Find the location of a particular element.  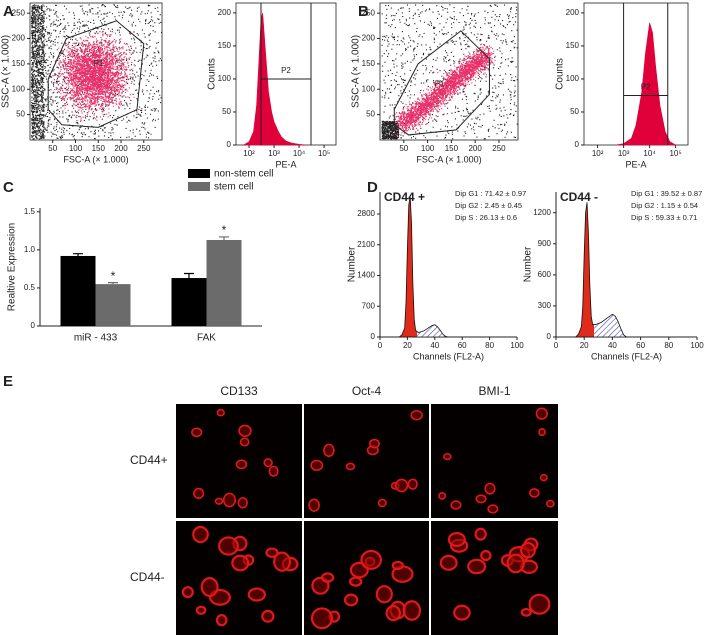

y-axis-label: Realtive Expression is located at coordinates (12, 267).